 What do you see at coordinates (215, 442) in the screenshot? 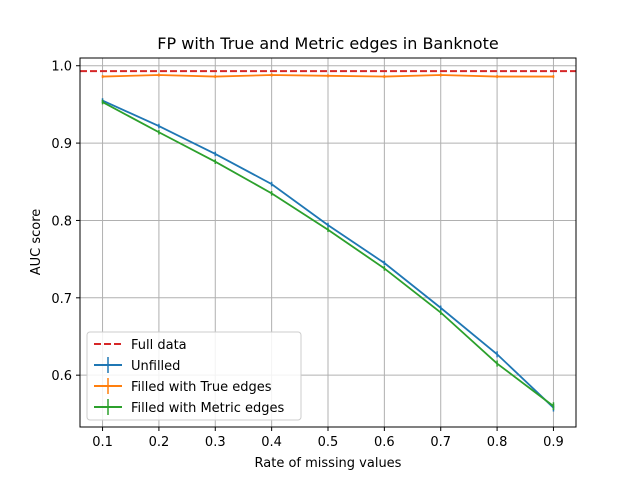
I see `x-tick-label: 0.3` at bounding box center [215, 442].